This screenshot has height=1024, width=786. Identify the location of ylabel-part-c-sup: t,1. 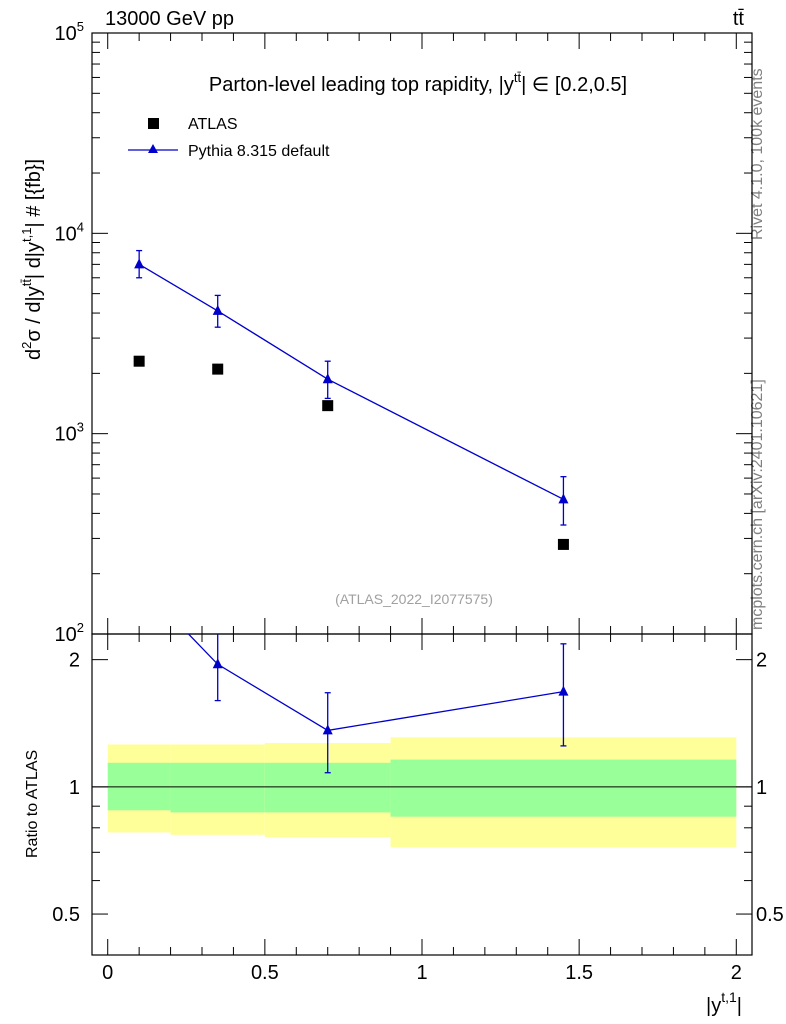
(26, 235).